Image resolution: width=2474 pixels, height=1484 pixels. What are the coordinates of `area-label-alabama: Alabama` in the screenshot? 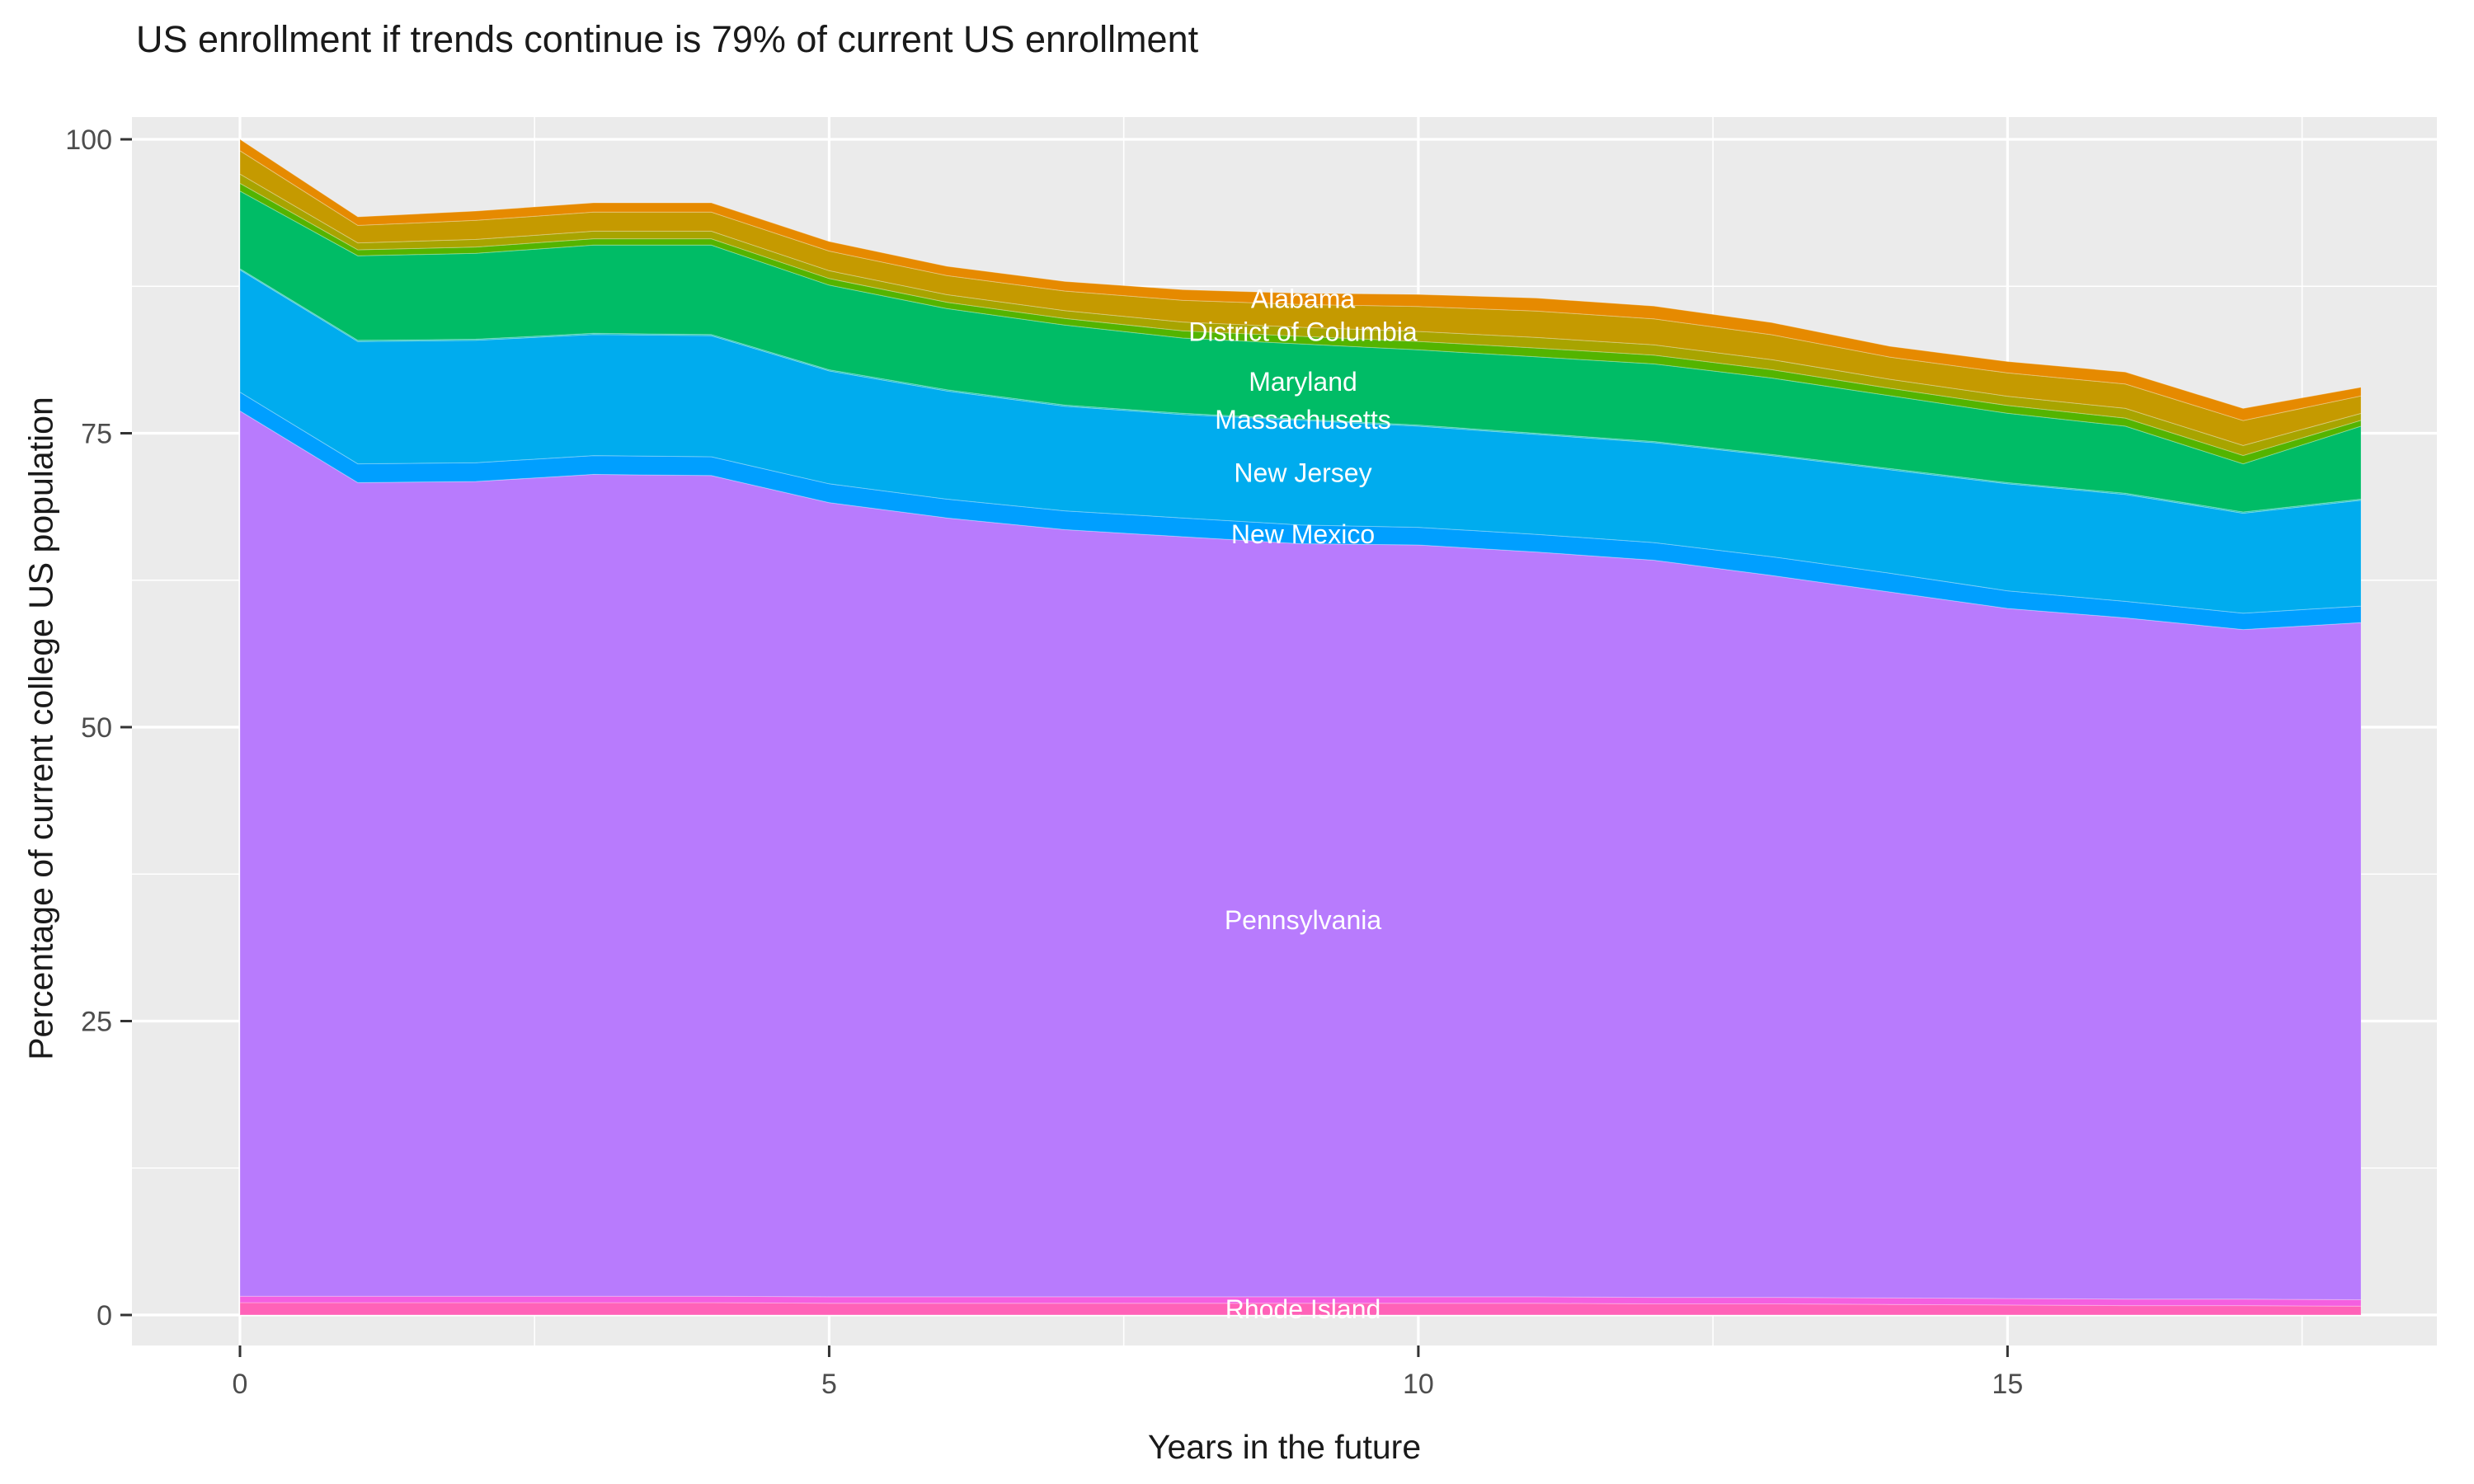 It's located at (1303, 298).